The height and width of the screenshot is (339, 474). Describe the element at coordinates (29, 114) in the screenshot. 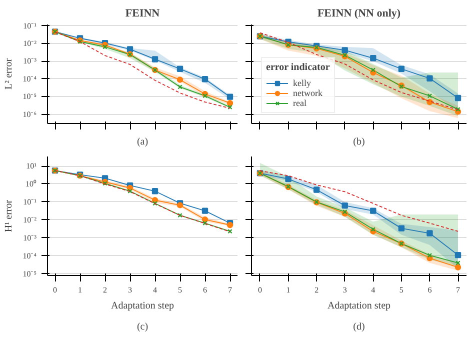

I see `y-tick-label: 10⁻⁶` at that location.